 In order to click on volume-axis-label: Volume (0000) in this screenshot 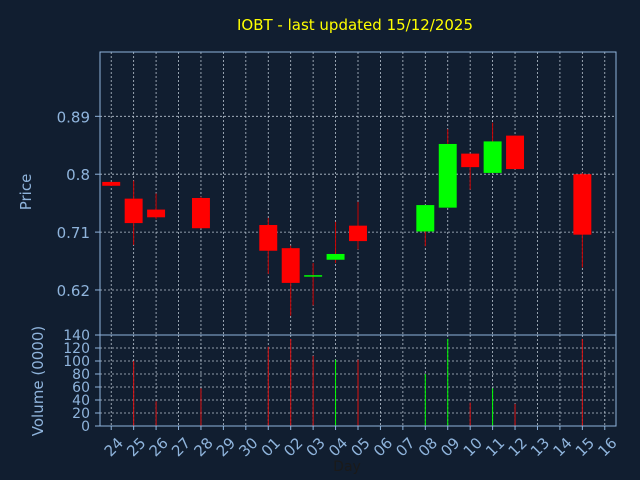, I will do `click(38, 381)`.